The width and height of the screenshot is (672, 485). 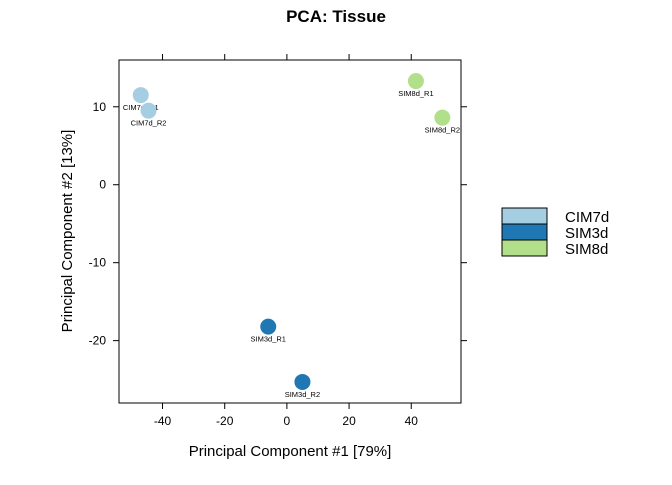 I want to click on y-tick-label: -20, so click(x=98, y=341).